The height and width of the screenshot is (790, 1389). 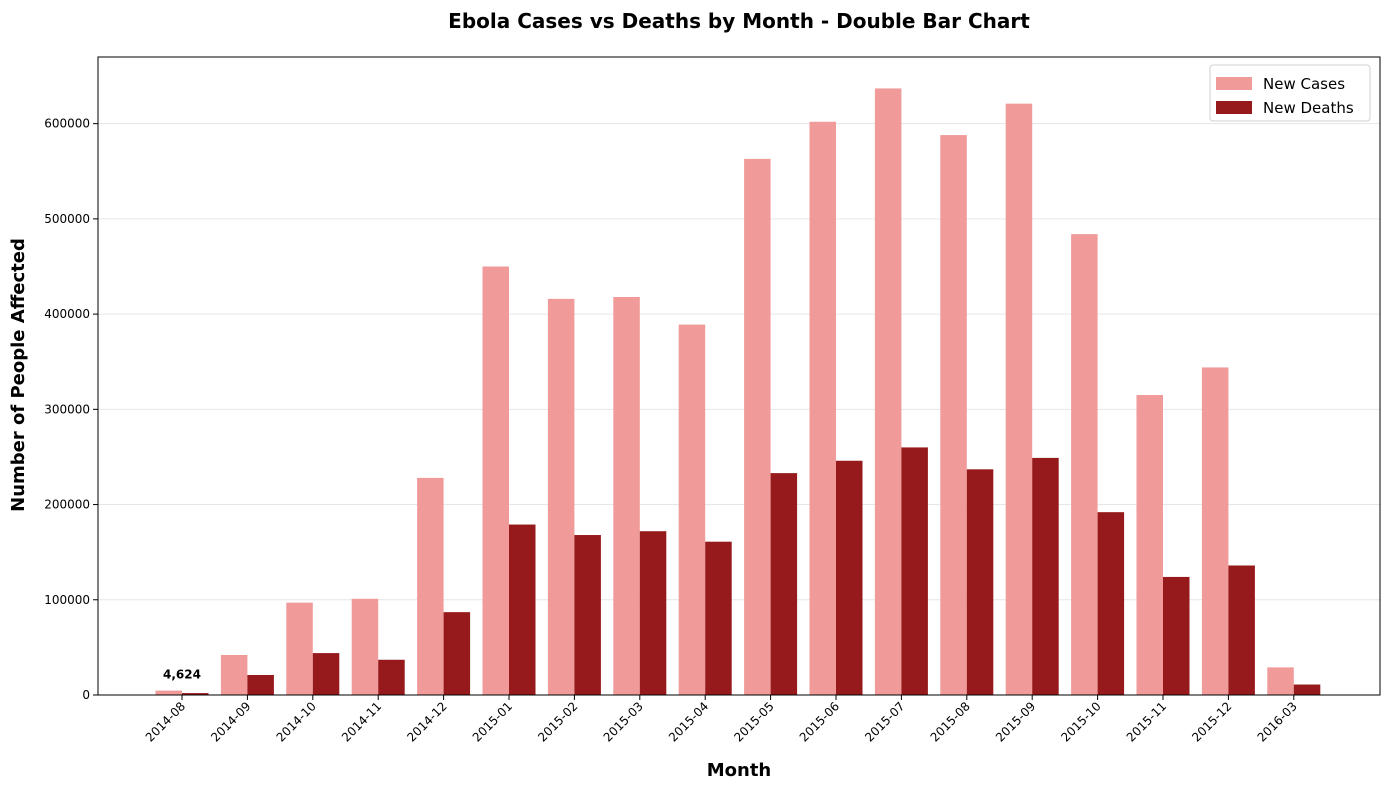 What do you see at coordinates (165, 721) in the screenshot?
I see `x-tick-label: 2014-08` at bounding box center [165, 721].